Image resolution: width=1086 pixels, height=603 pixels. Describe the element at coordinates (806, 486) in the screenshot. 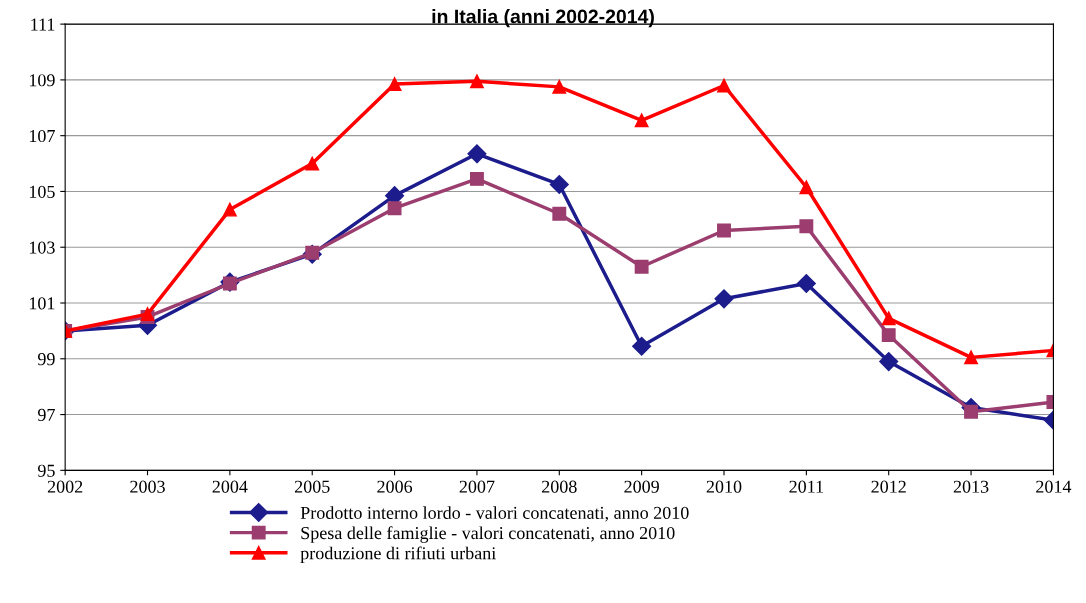

I see `x-tick-label: 2011` at that location.